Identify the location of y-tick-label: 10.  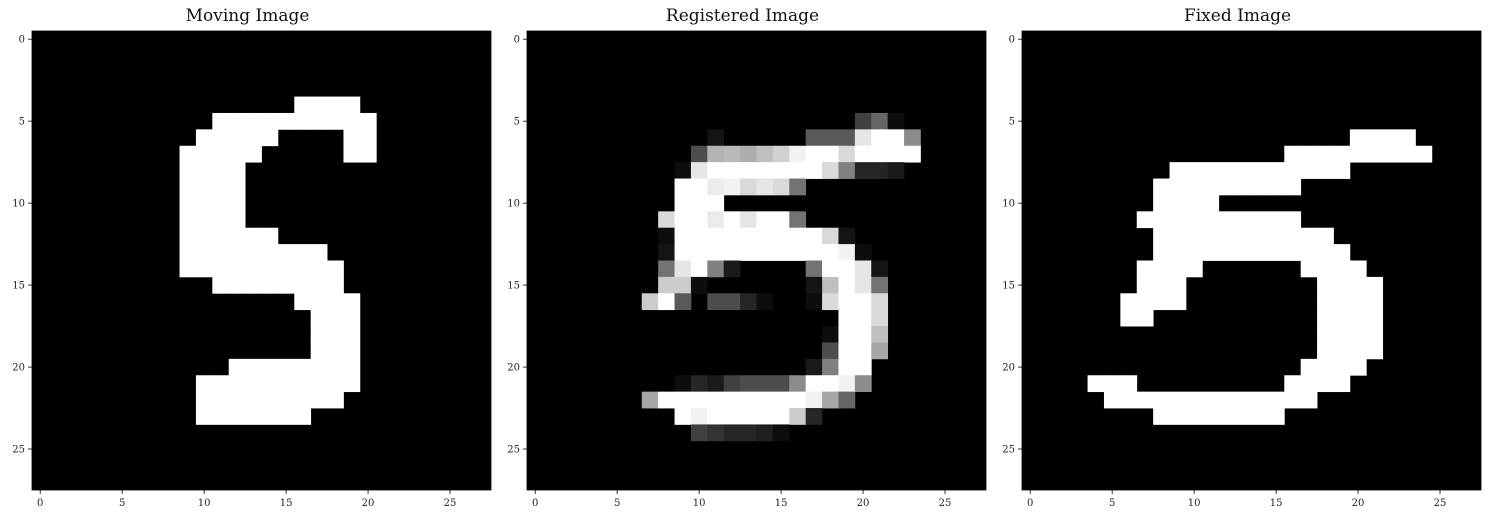
(513, 204).